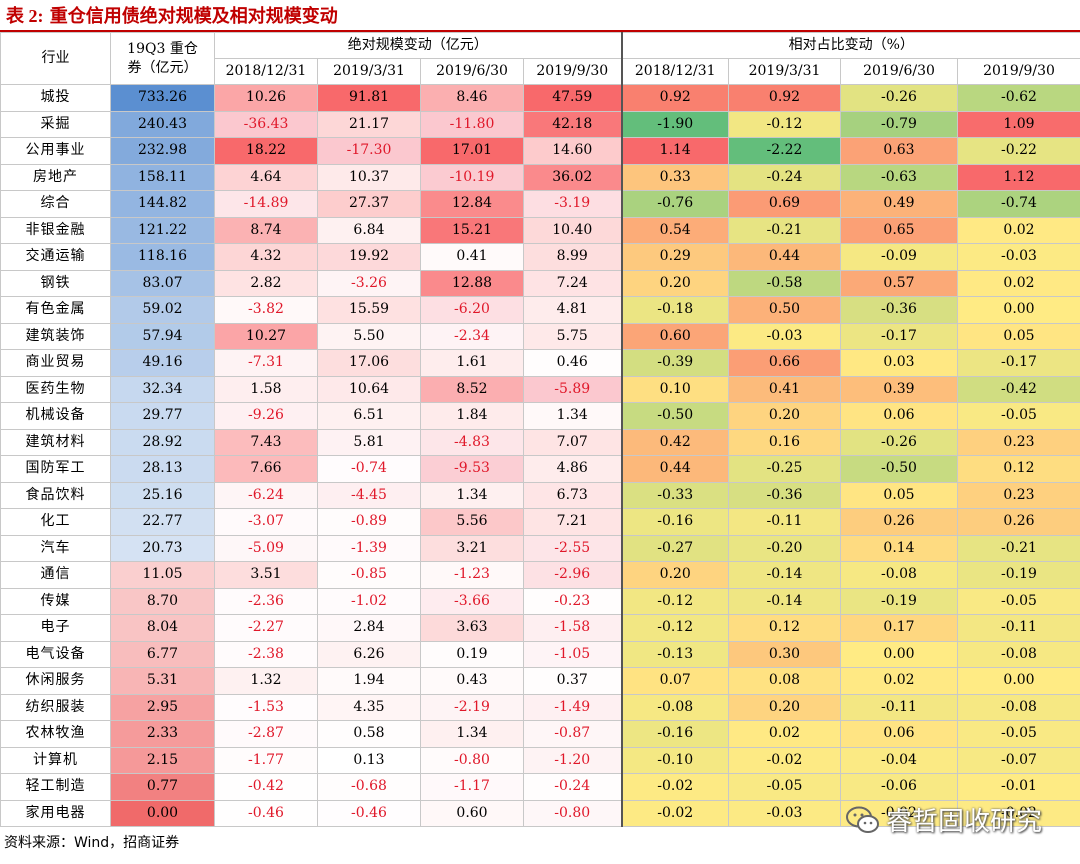  Describe the element at coordinates (266, 442) in the screenshot. I see `abs-change-cell: 7.43` at that location.